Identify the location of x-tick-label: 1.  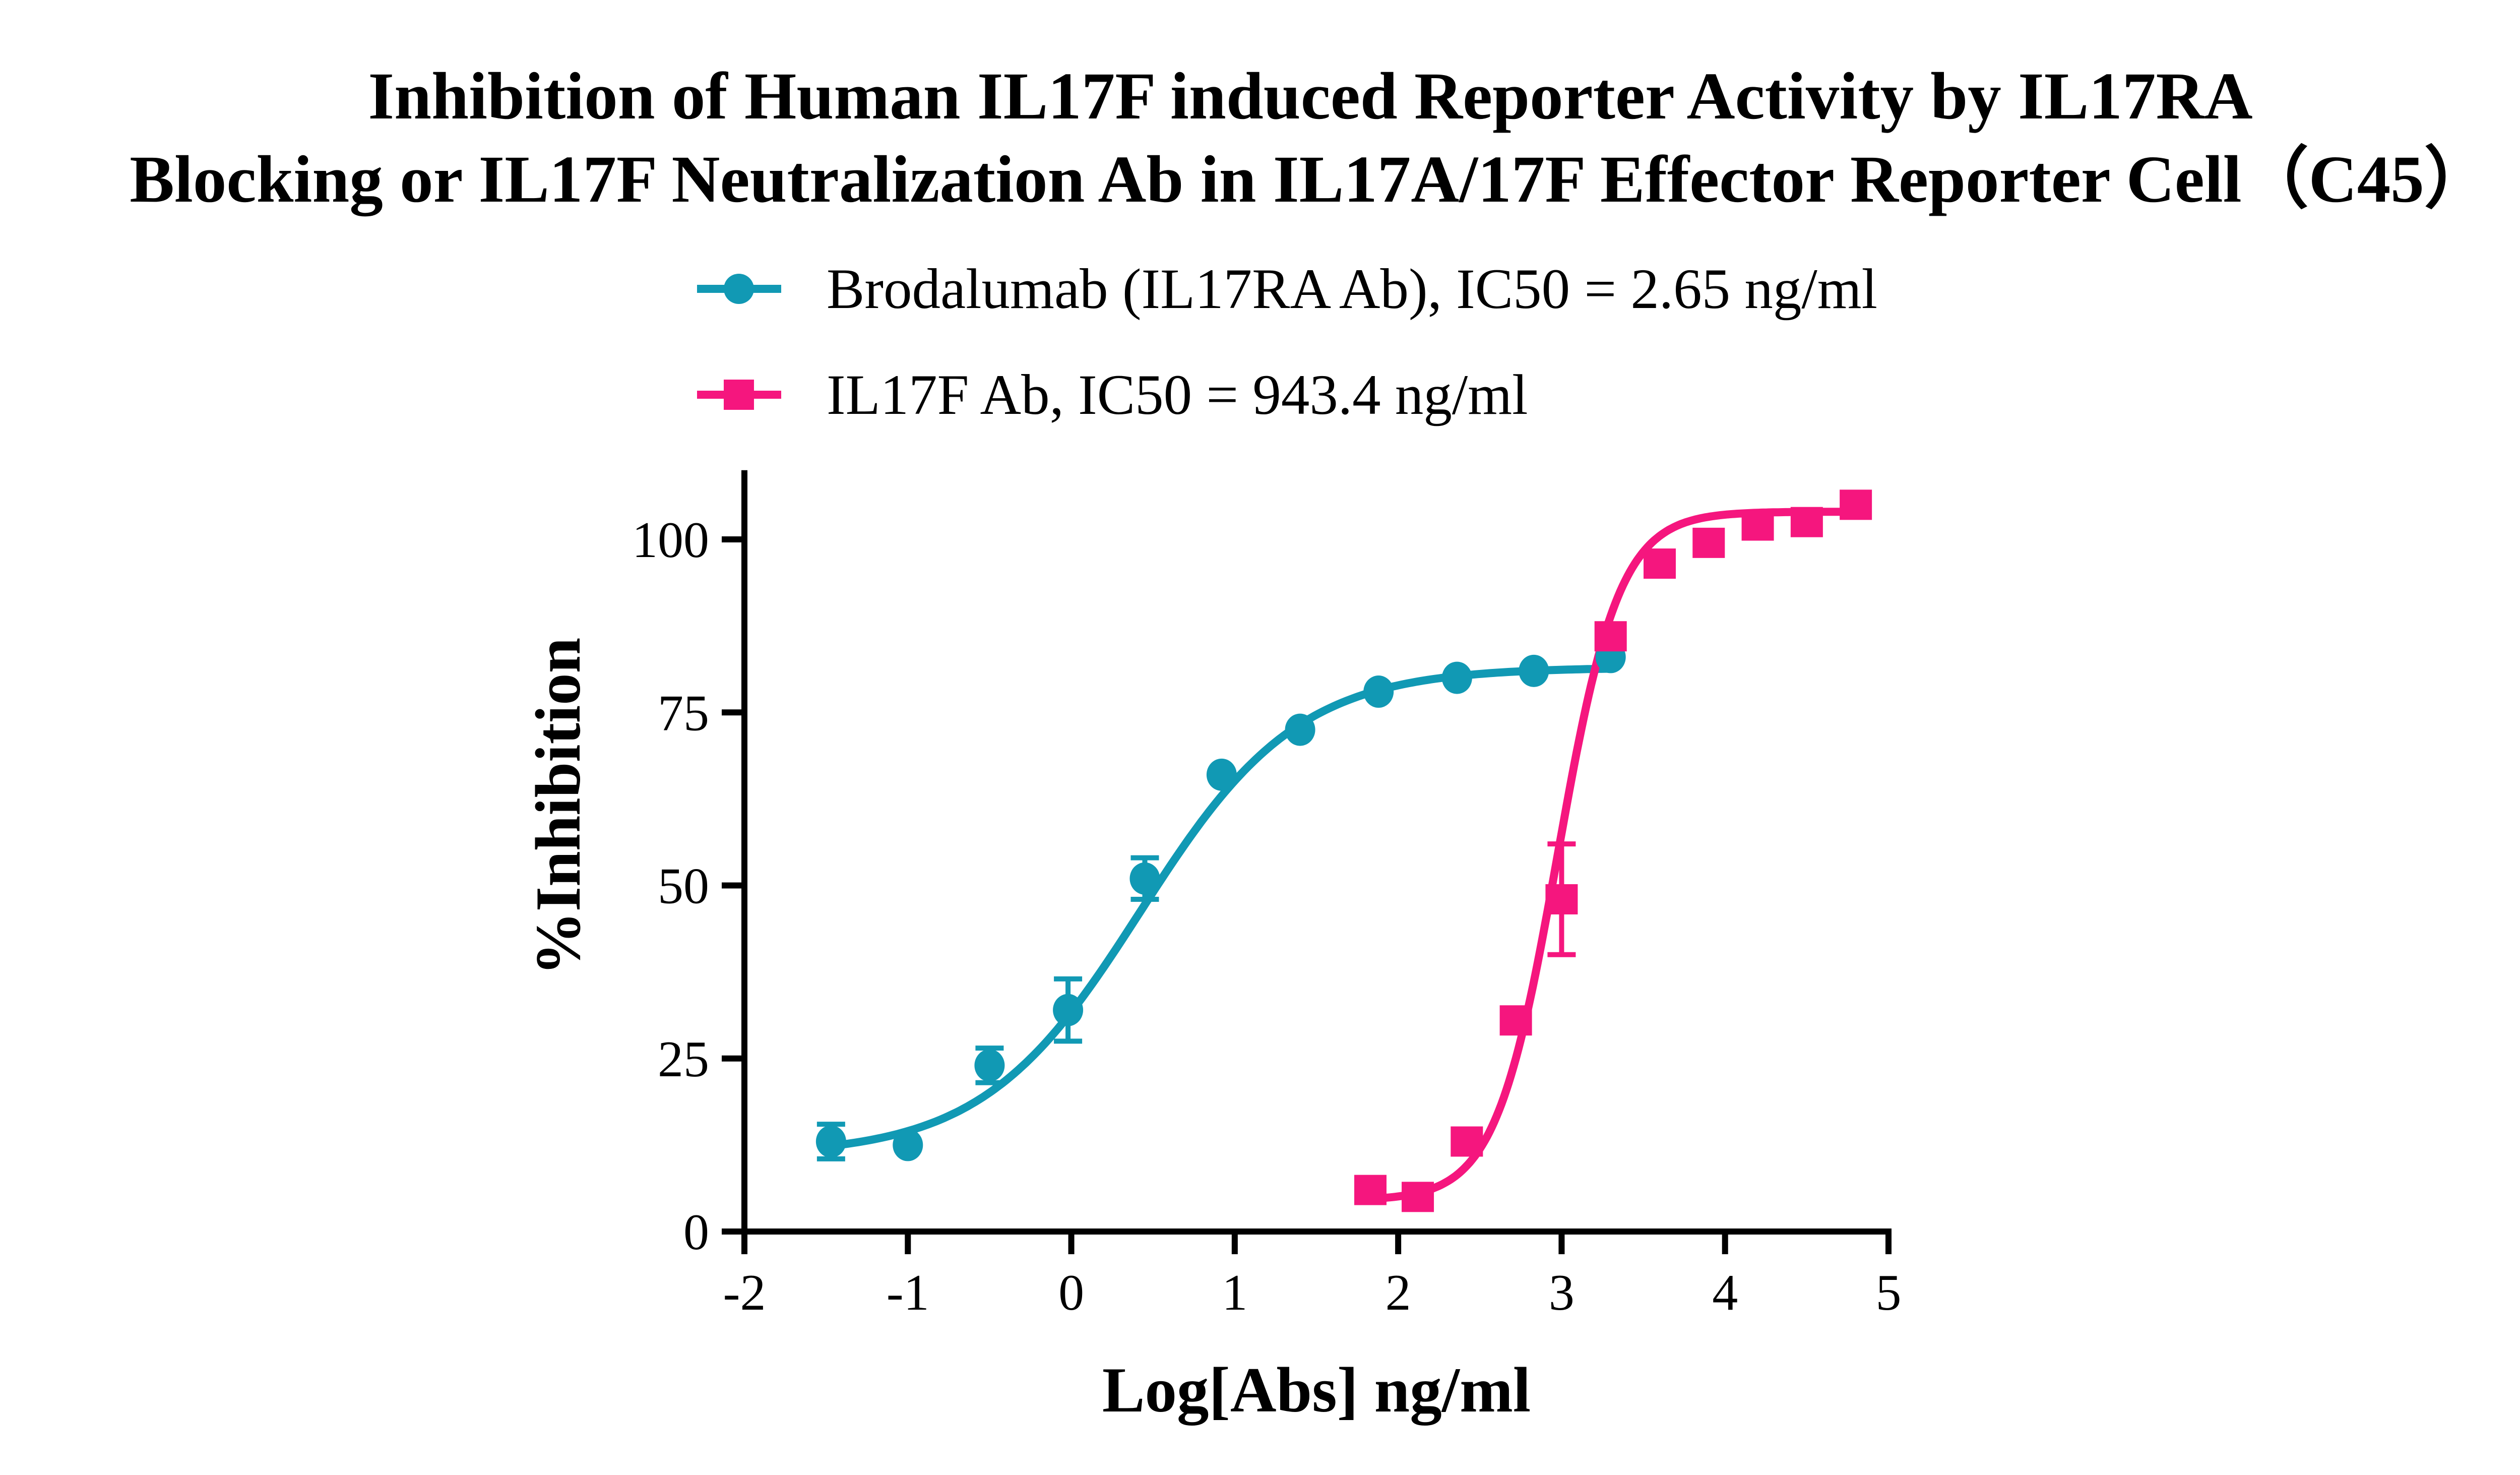
(1234, 1292).